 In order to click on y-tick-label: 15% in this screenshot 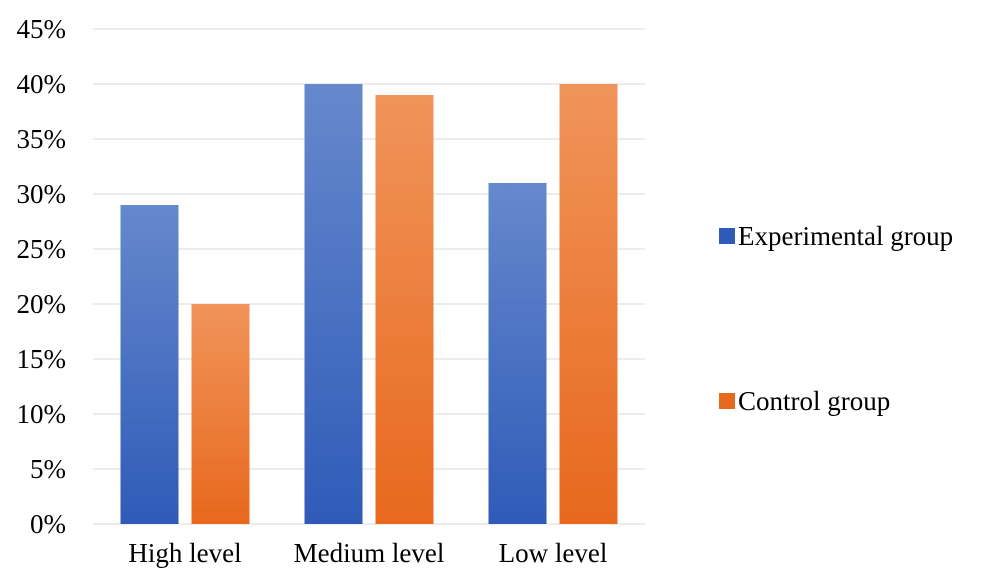, I will do `click(42, 359)`.